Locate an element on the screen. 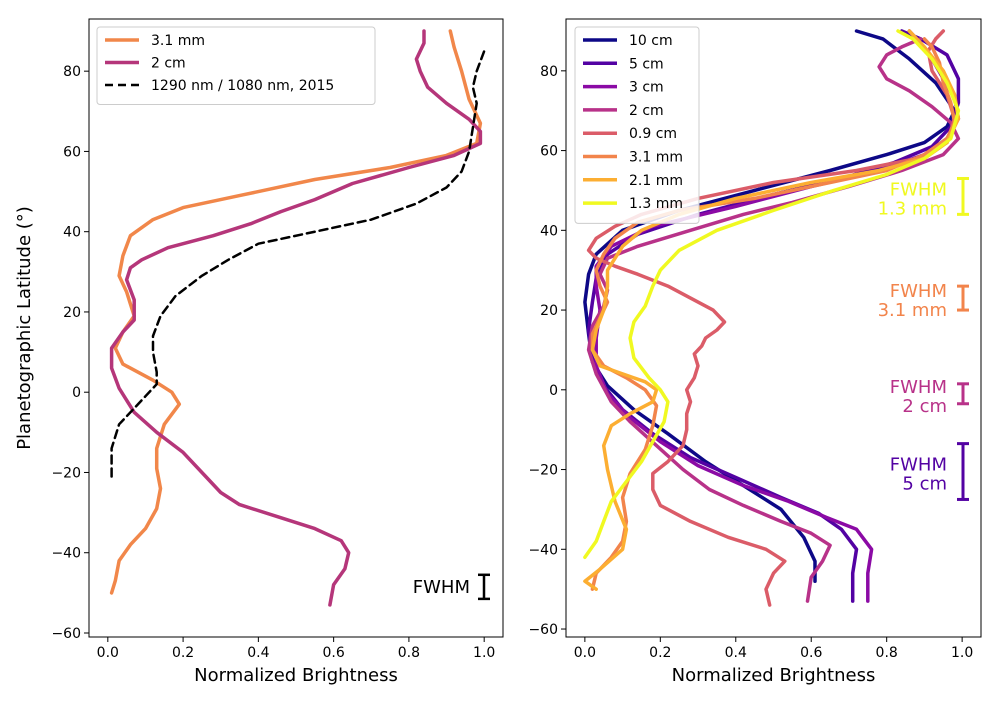 This screenshot has height=704, width=1000. legend-label: 1.3 mm is located at coordinates (656, 204).